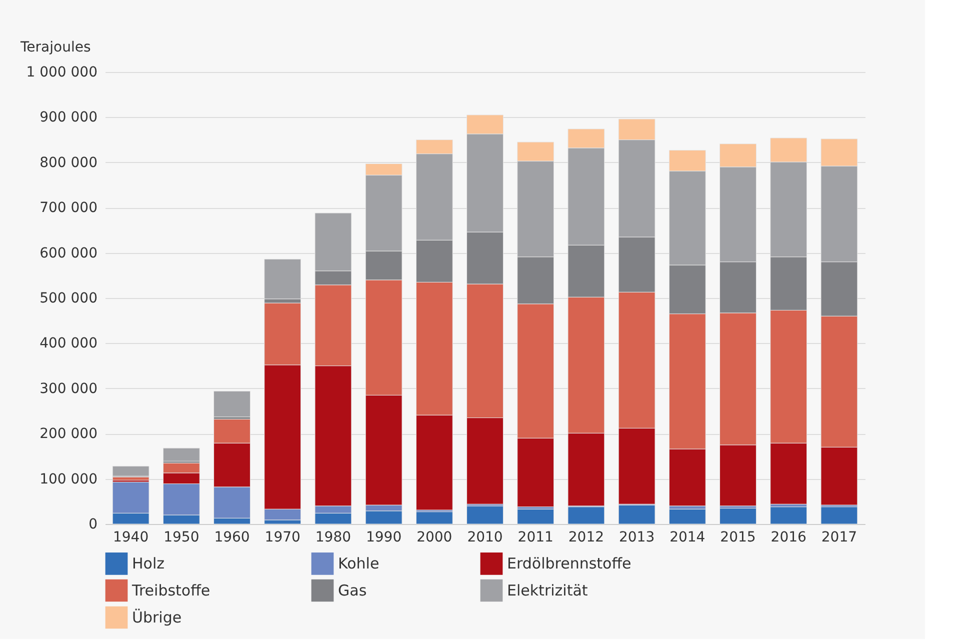 The image size is (963, 644). I want to click on x-tick-label: 2017, so click(839, 538).